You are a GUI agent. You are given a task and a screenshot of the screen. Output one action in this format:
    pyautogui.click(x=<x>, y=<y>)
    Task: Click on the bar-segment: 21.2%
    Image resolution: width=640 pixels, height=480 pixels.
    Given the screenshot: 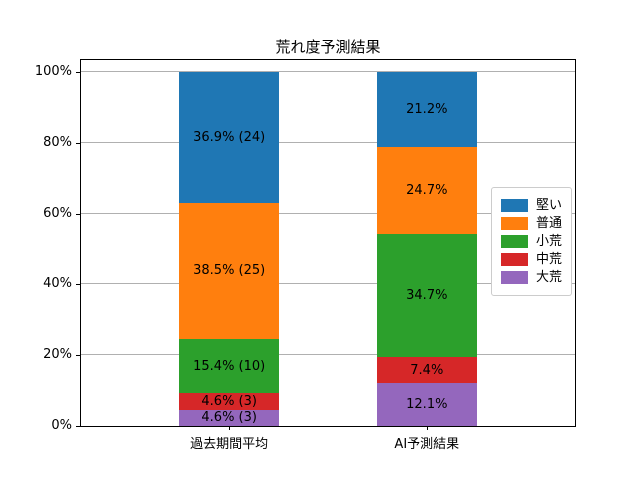 What is the action you would take?
    pyautogui.click(x=426, y=109)
    